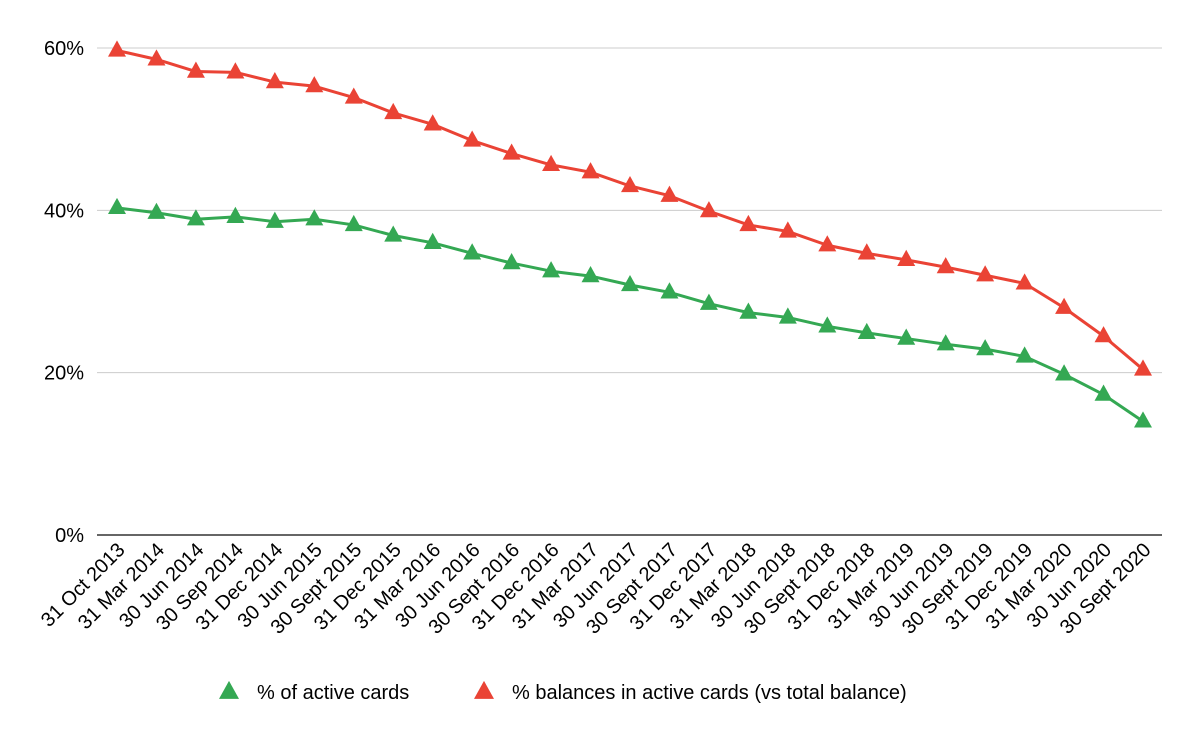 The image size is (1200, 742). I want to click on legend-item: % of active cards, so click(314, 692).